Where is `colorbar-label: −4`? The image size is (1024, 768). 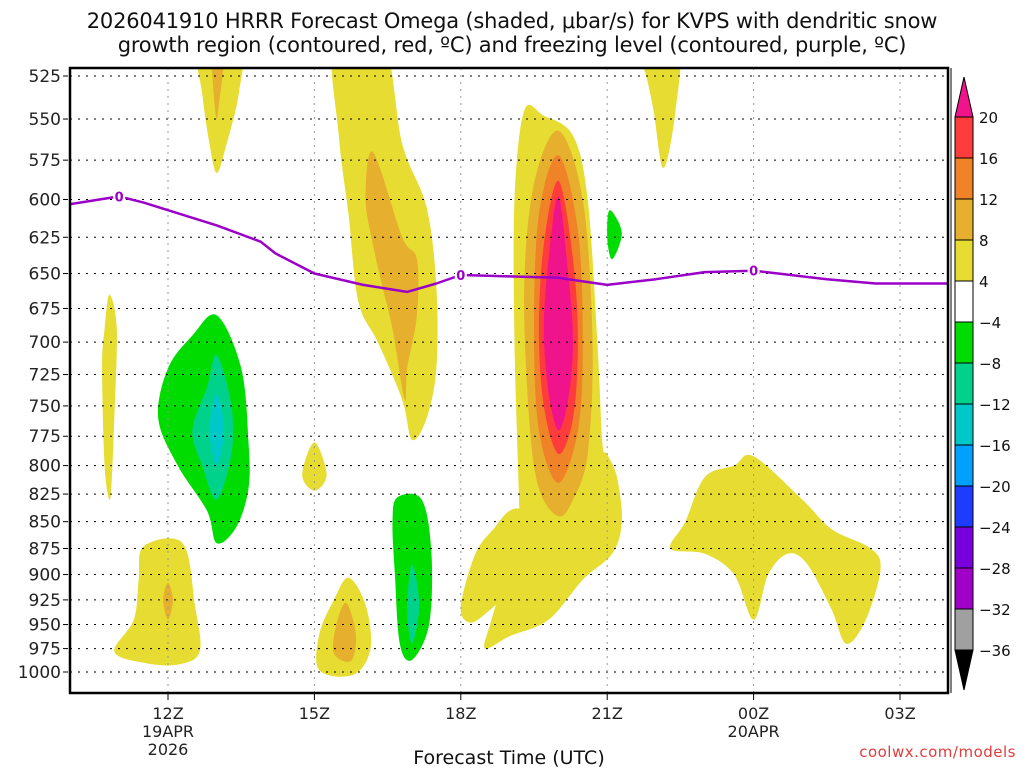 colorbar-label: −4 is located at coordinates (990, 323).